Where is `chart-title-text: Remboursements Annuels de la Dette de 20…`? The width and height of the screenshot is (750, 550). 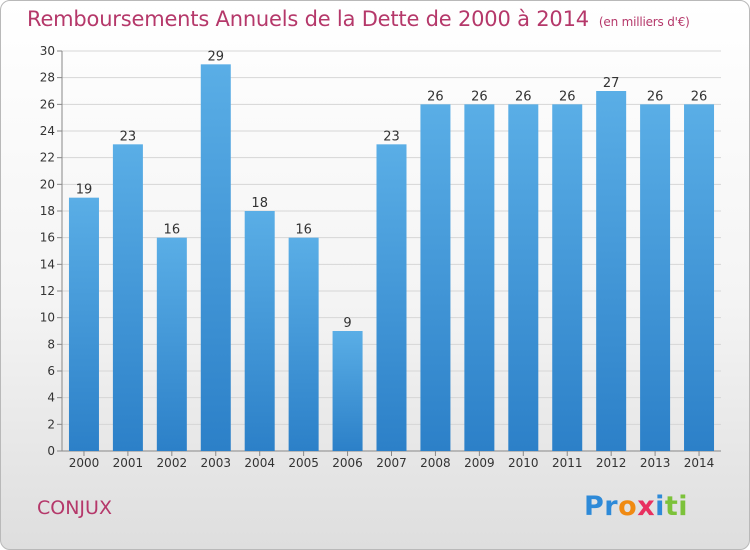
chart-title-text: Remboursements Annuels de la Dette de 20… is located at coordinates (308, 19).